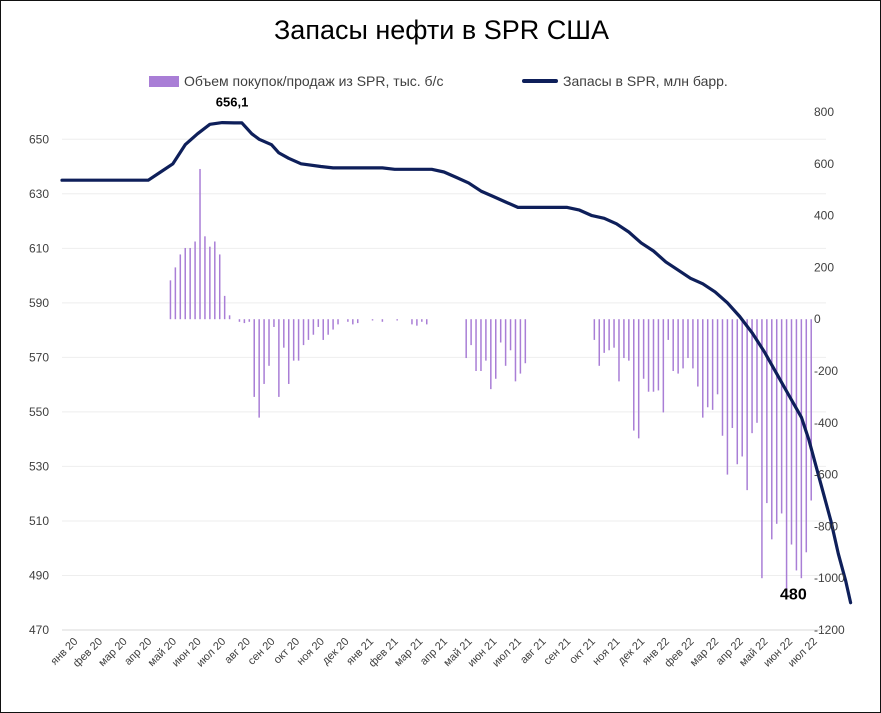  Describe the element at coordinates (39, 303) in the screenshot. I see `left-tick-label: 590` at that location.